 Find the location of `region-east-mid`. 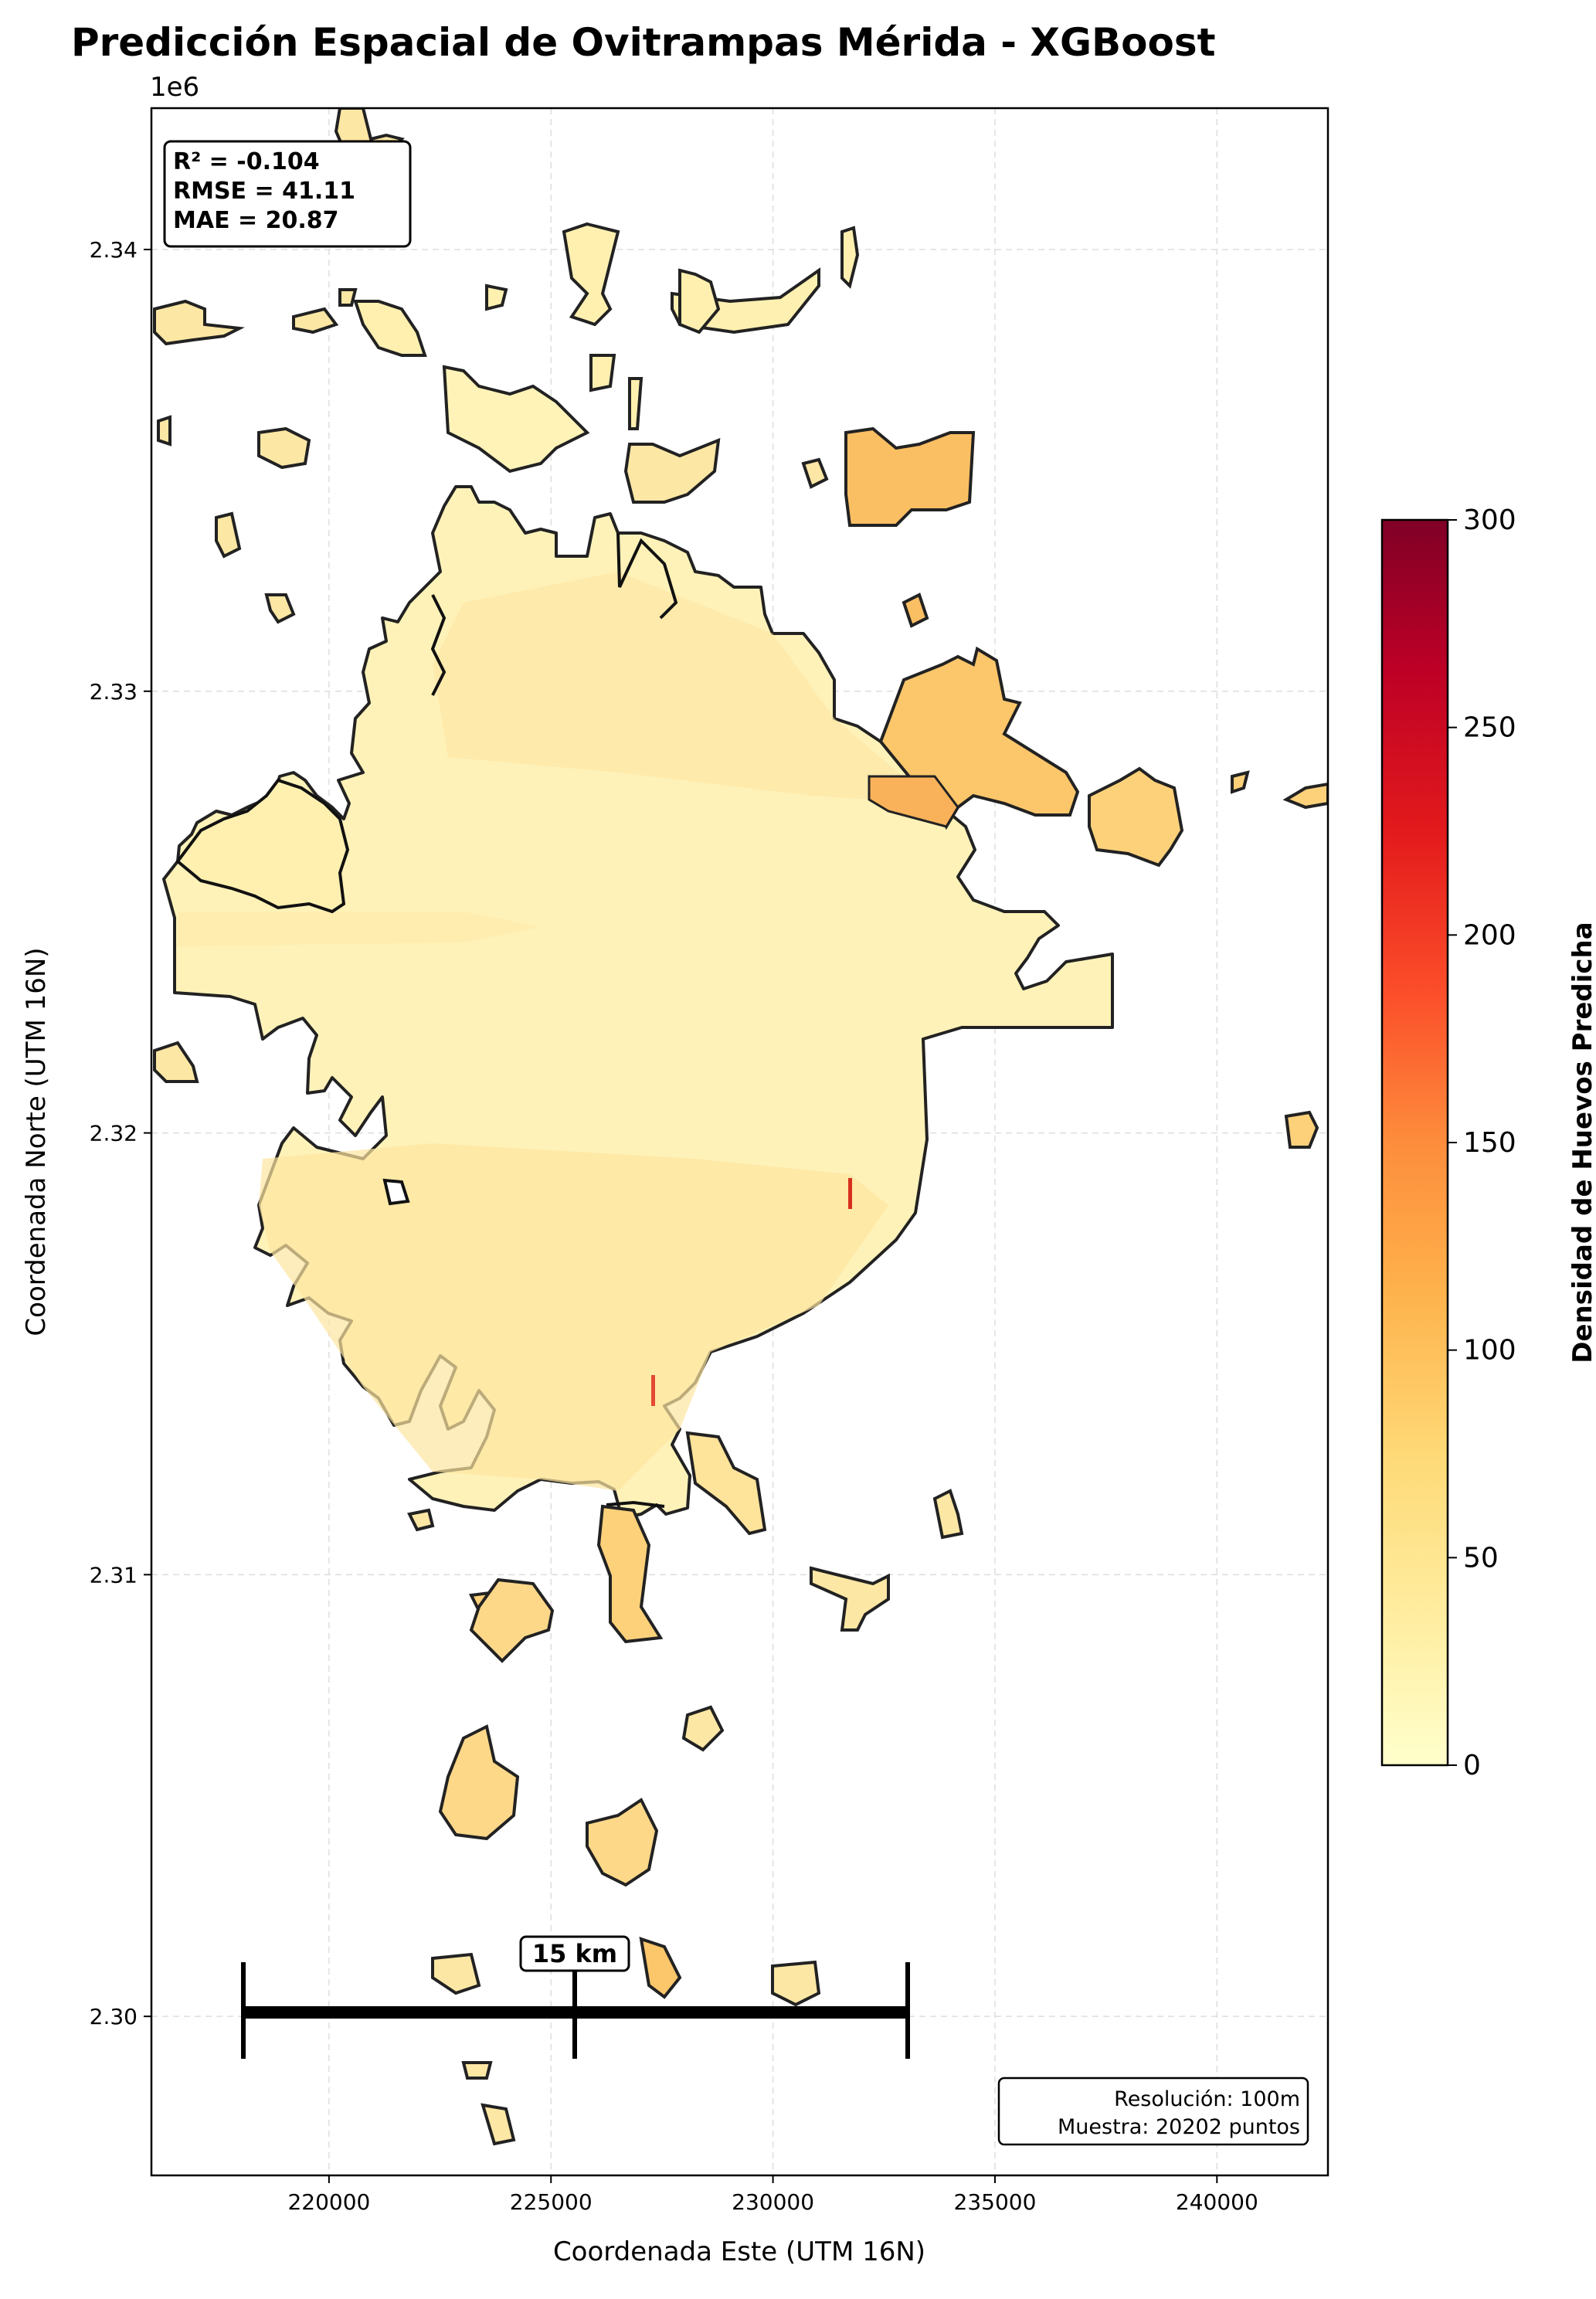

region-east-mid is located at coordinates (1301, 1129).